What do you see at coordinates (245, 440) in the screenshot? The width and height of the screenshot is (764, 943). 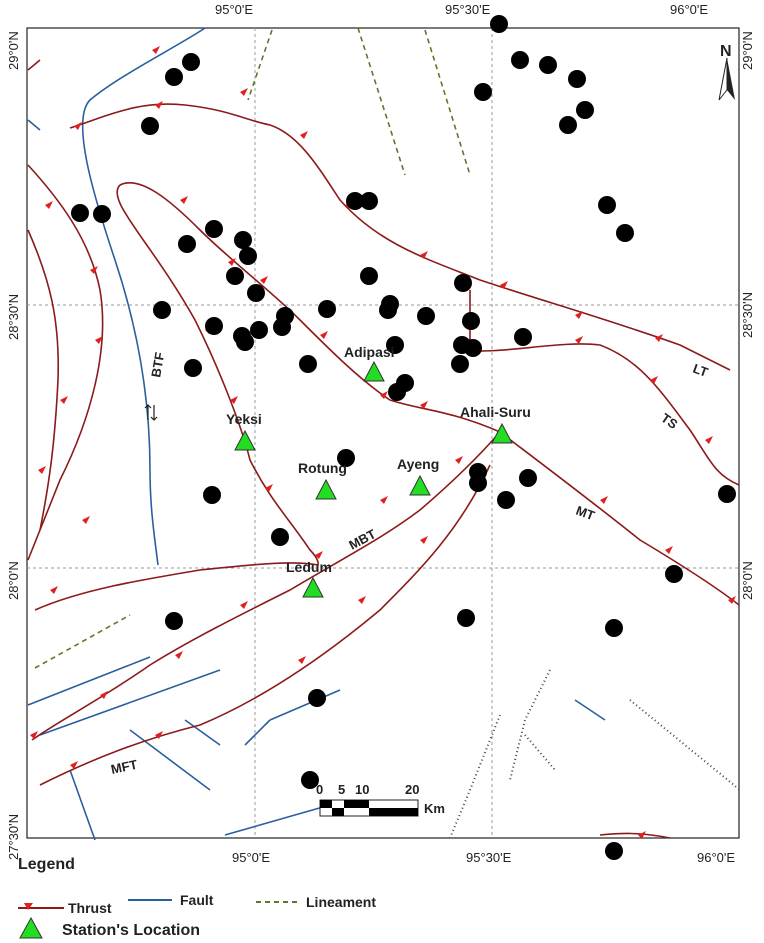 I see `station-marker-yeksi` at bounding box center [245, 440].